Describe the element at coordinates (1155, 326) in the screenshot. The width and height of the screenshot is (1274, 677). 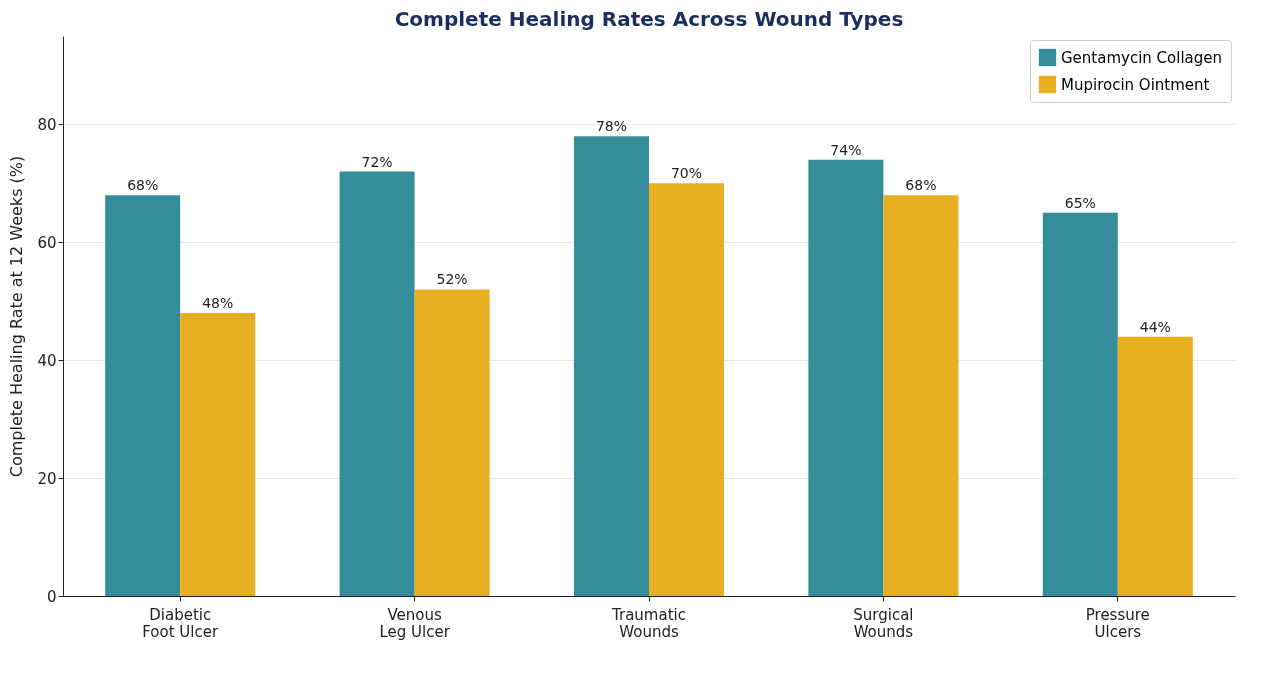
I see `data-label: 44%` at that location.